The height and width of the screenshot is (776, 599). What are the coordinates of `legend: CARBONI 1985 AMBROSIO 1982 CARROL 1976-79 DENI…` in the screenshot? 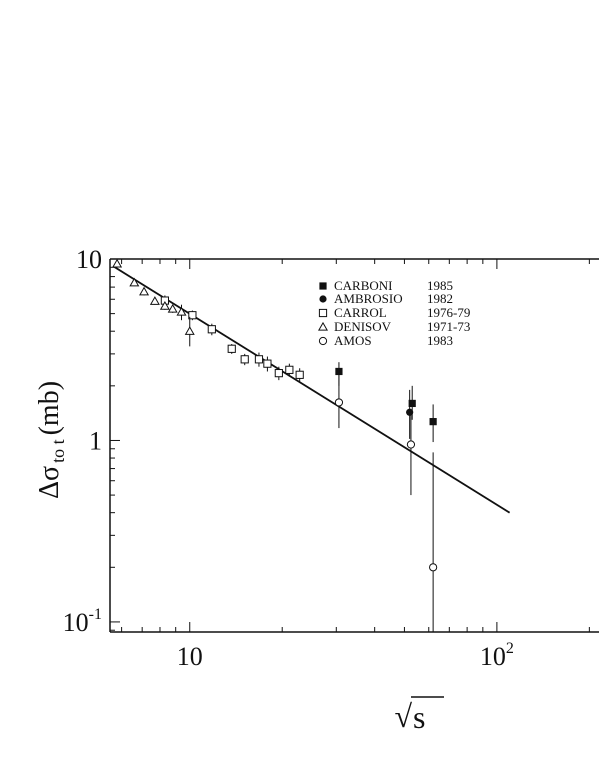 It's located at (393, 313).